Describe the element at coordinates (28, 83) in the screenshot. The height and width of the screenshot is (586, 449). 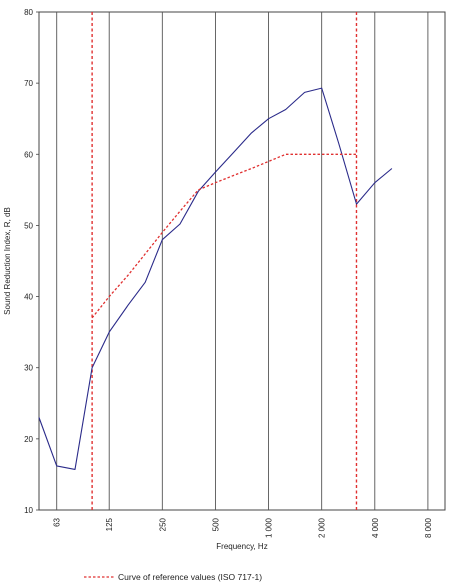
I see `y-tick-label: 70` at that location.